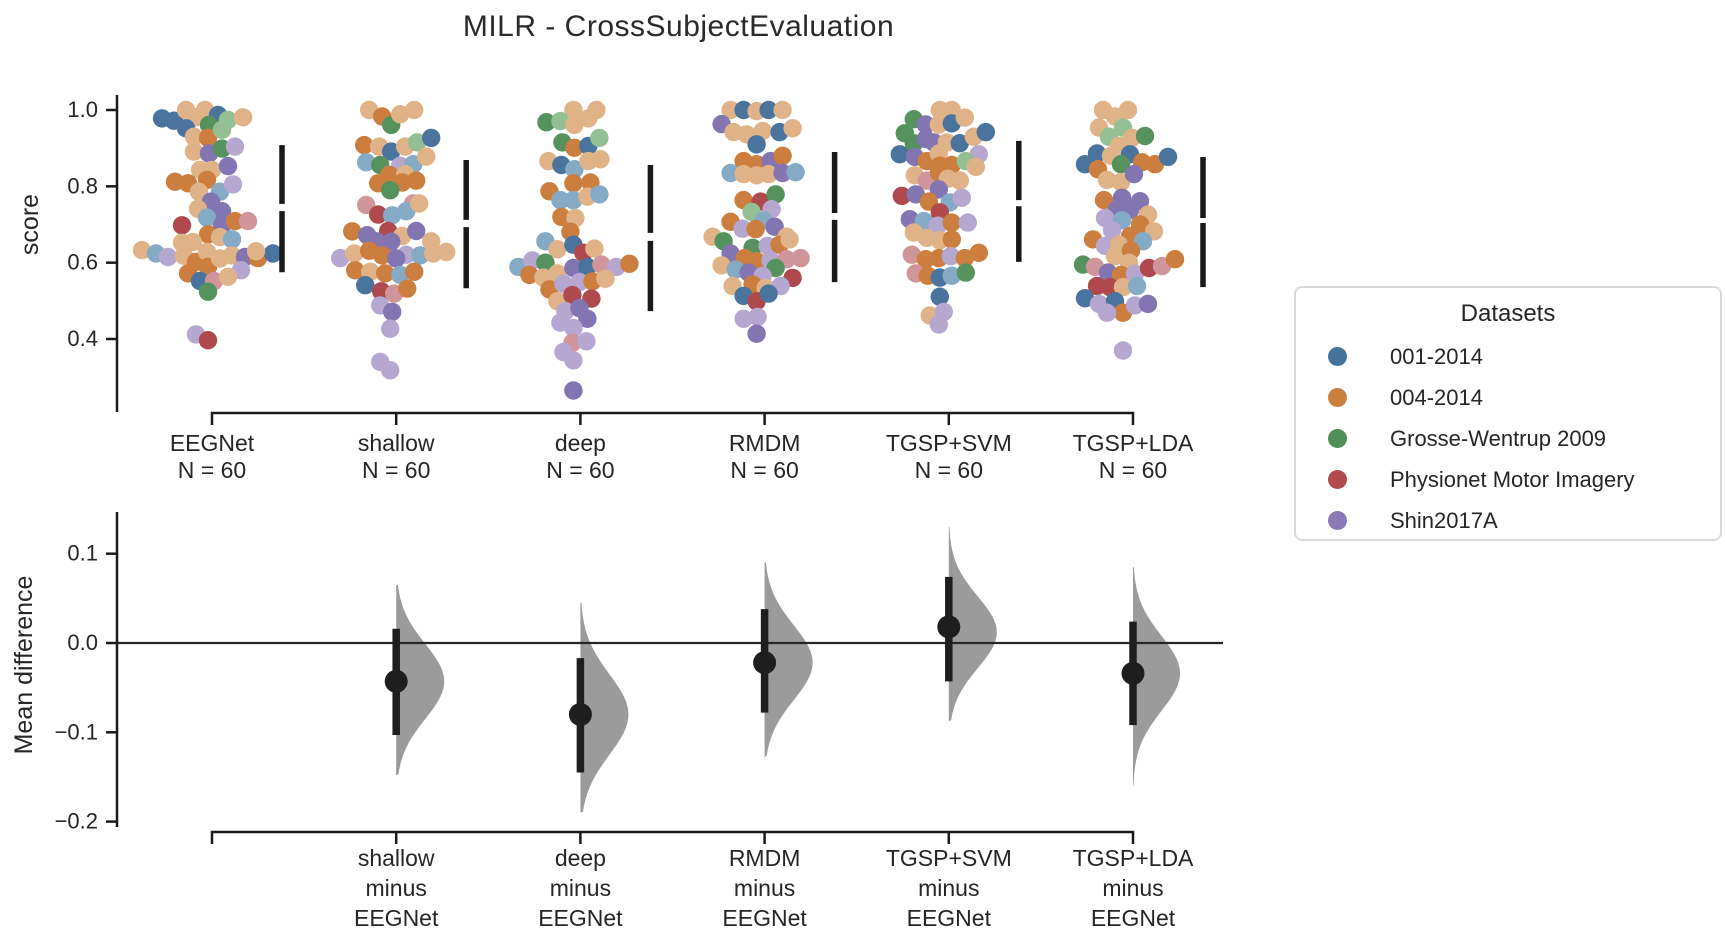 This screenshot has width=1725, height=932. I want to click on difference-violin, so click(604, 707).